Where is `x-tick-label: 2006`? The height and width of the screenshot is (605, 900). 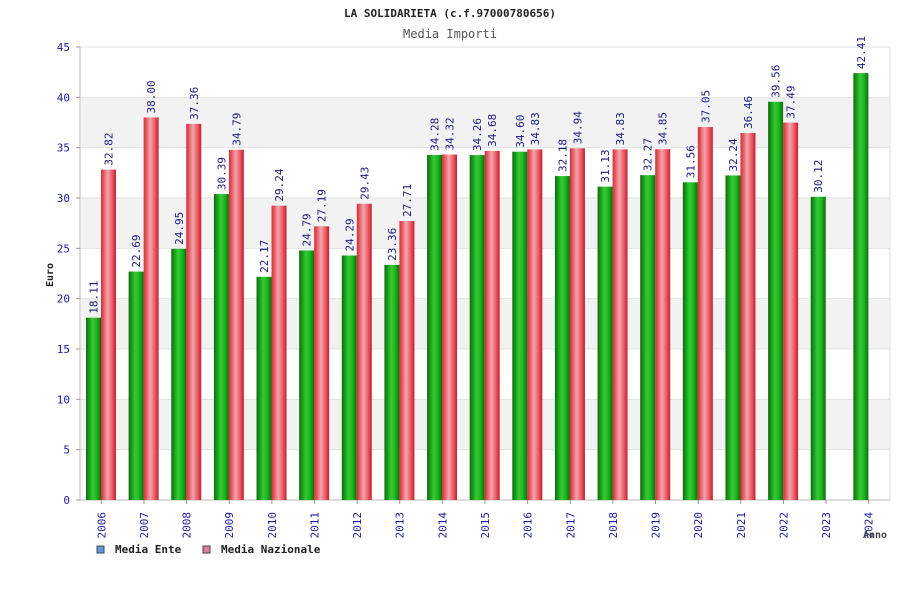 x-tick-label: 2006 is located at coordinates (101, 525).